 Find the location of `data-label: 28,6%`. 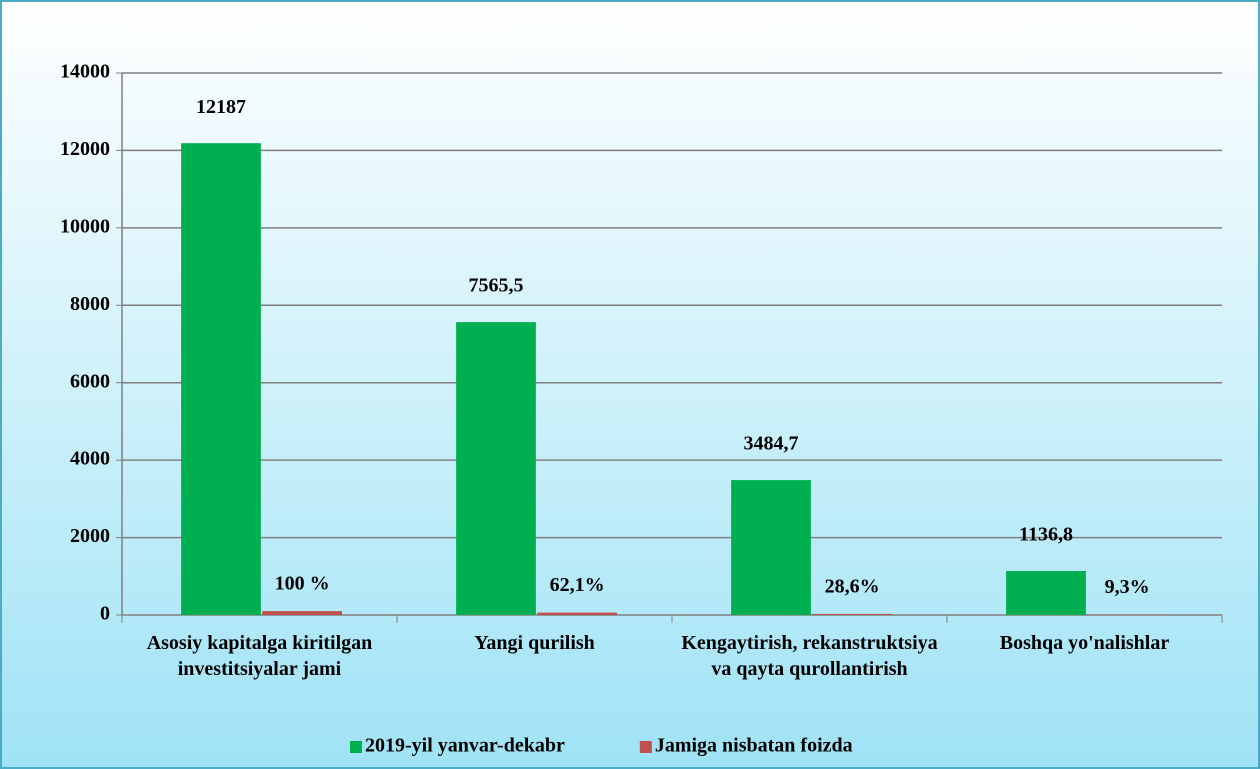

data-label: 28,6% is located at coordinates (852, 586).